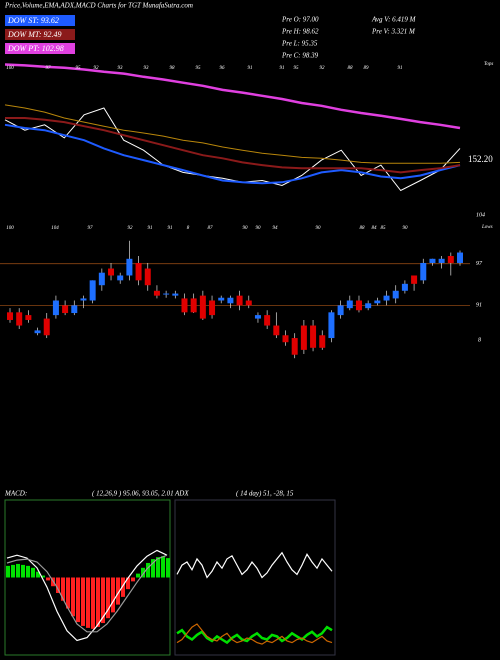 Image resolution: width=500 pixels, height=660 pixels. I want to click on legend-label: DOW PT: 102.98, so click(35, 48).